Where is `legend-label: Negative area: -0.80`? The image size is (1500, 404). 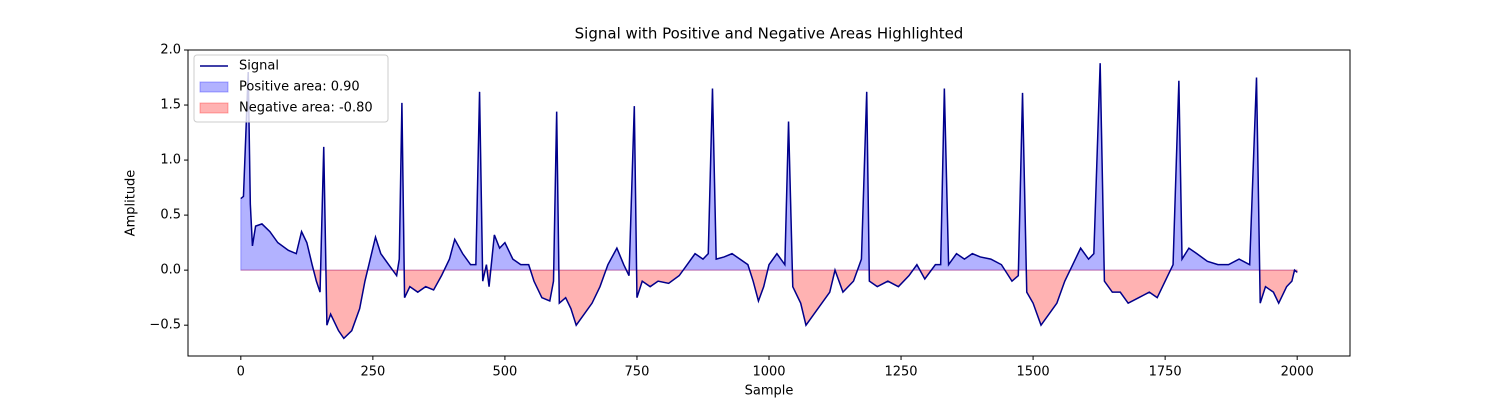
legend-label: Negative area: -0.80 is located at coordinates (306, 108).